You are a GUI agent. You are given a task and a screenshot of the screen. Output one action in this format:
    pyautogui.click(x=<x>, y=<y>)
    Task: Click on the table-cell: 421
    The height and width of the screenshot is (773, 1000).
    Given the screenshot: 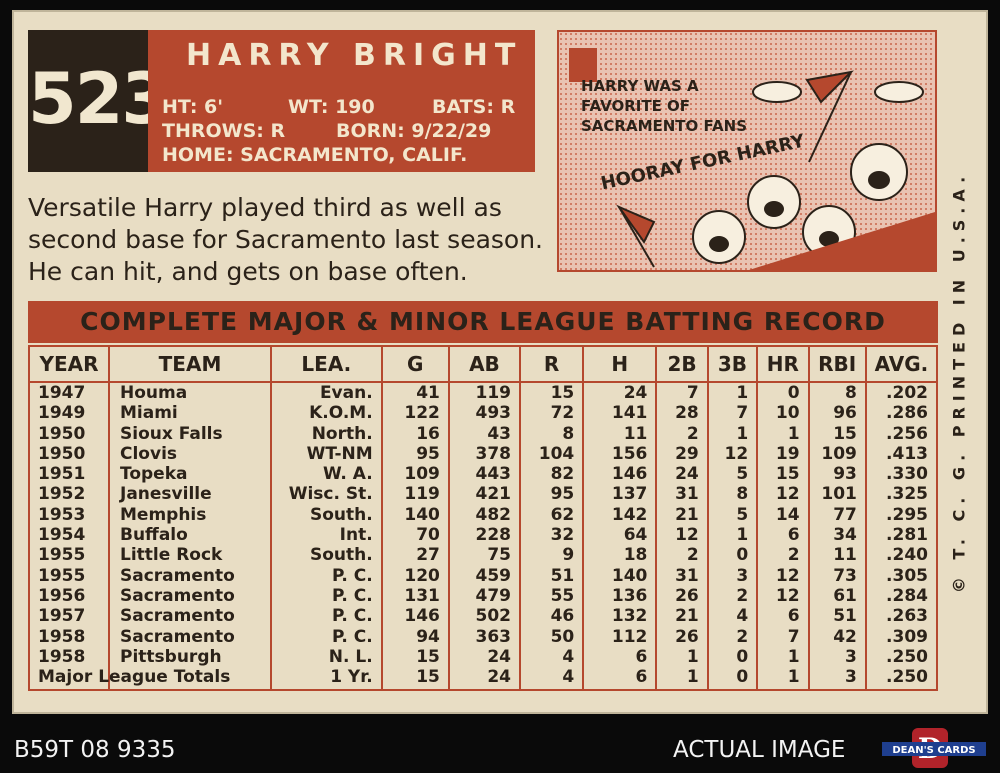 What is the action you would take?
    pyautogui.click(x=493, y=494)
    